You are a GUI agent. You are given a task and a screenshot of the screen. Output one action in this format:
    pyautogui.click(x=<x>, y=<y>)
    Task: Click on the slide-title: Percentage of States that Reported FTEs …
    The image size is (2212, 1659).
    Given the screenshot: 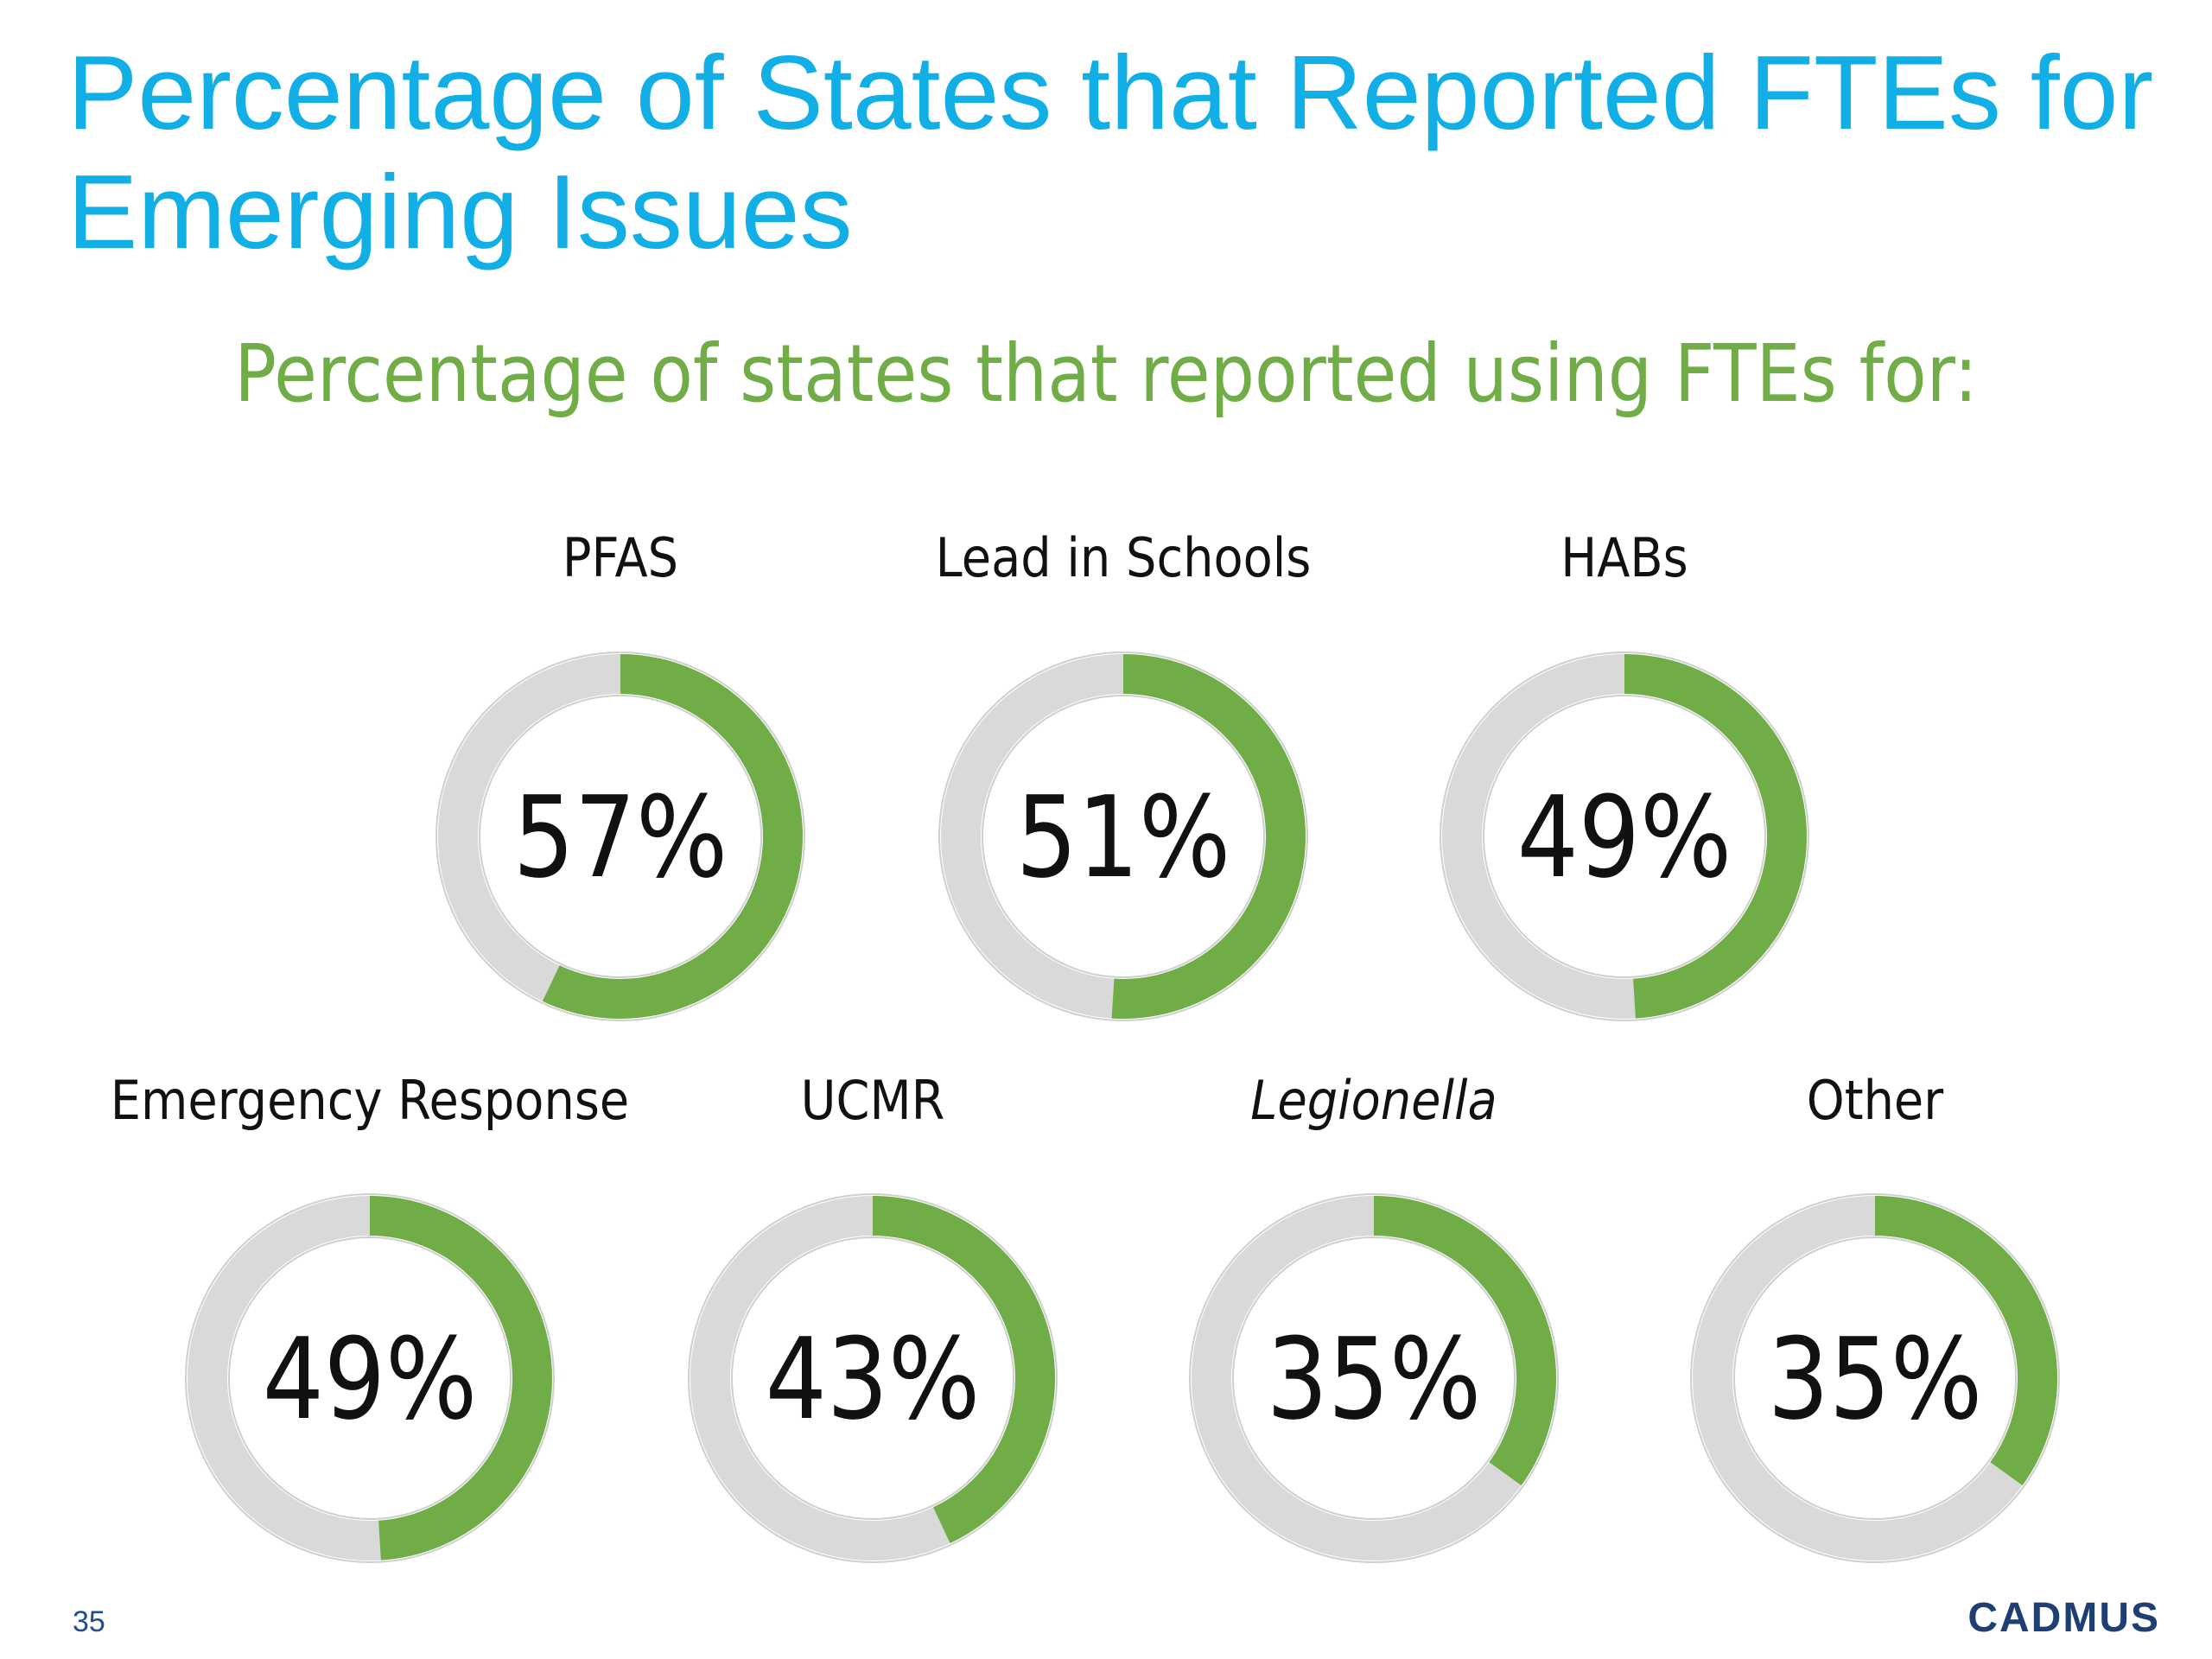 What is the action you would take?
    pyautogui.click(x=1110, y=152)
    